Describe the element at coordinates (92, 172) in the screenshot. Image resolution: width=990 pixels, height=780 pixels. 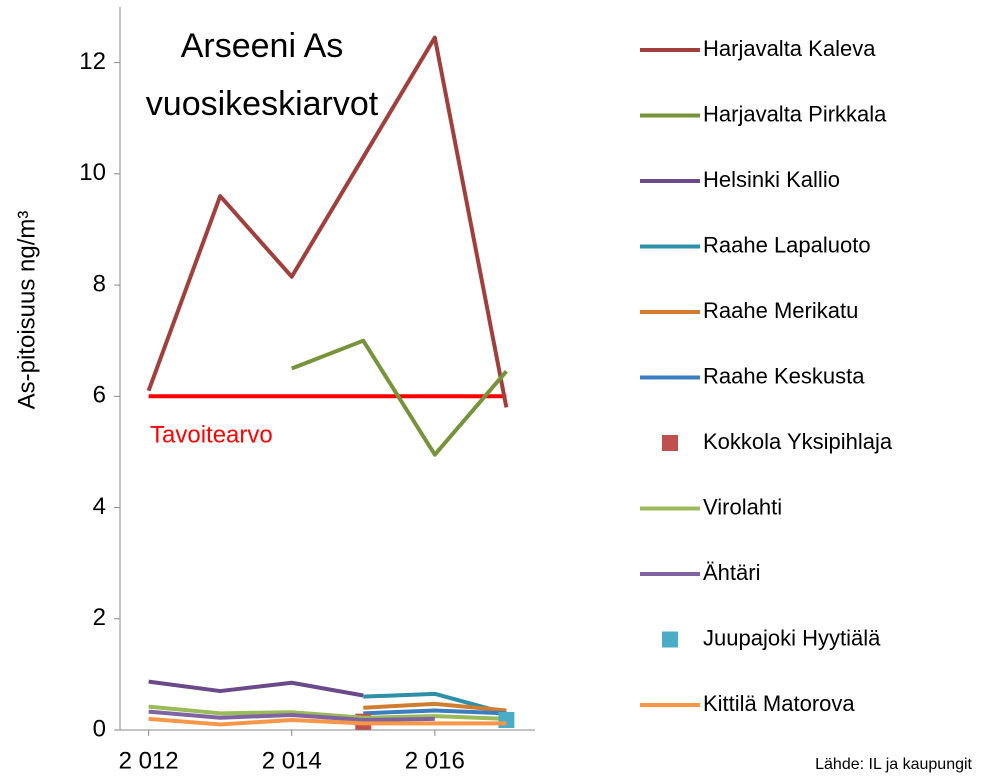
I see `y-tick-label: 10` at that location.